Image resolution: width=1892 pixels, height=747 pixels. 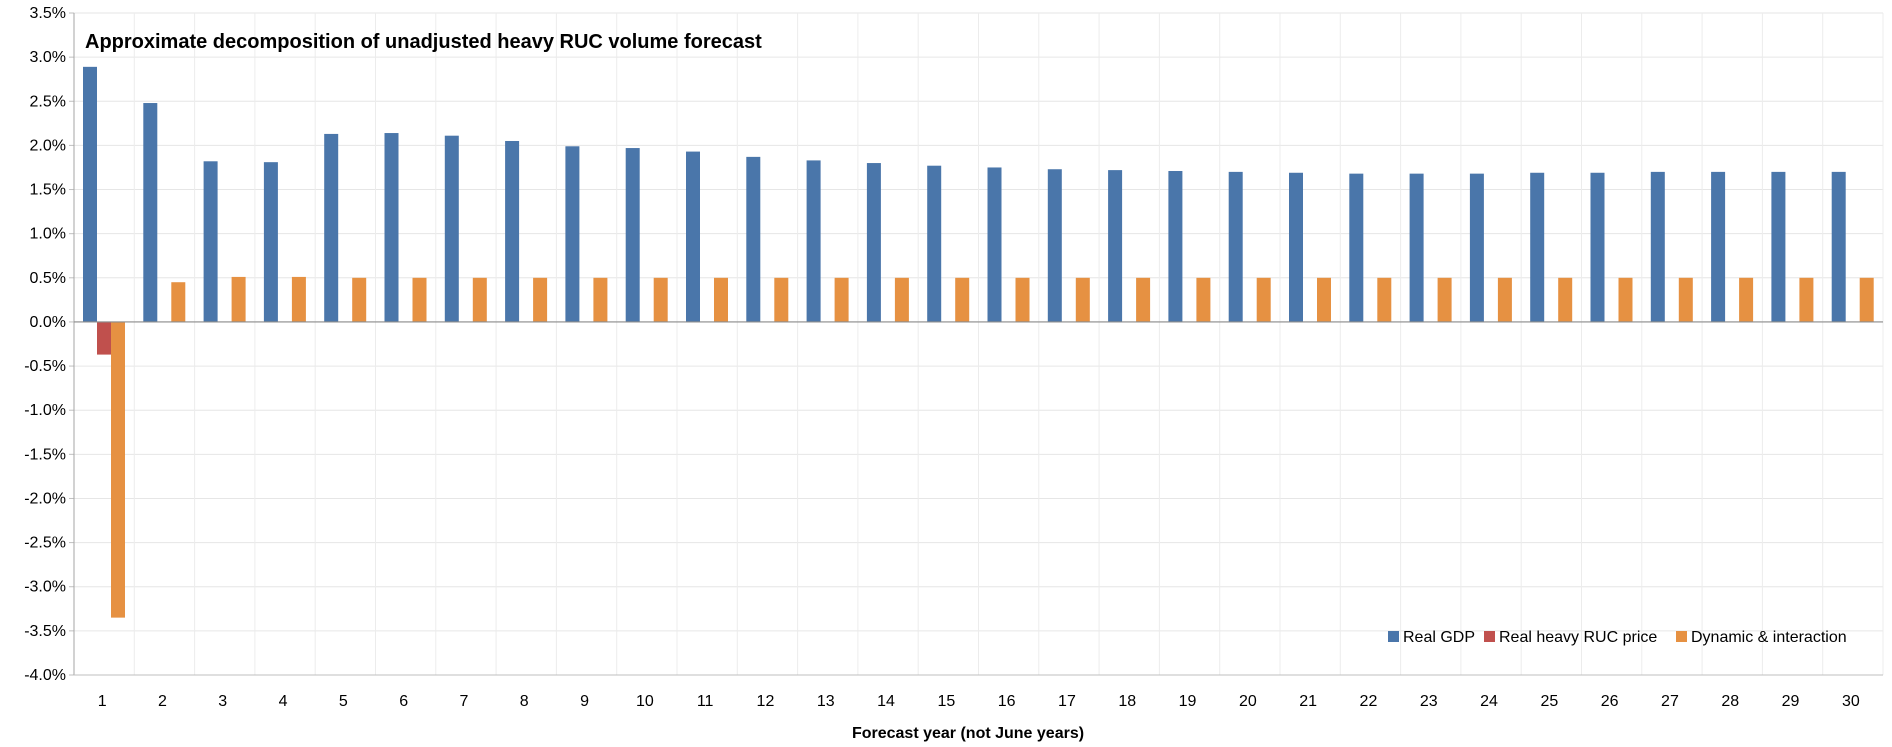 I want to click on y-tick-label: -1.0%, so click(x=45, y=410).